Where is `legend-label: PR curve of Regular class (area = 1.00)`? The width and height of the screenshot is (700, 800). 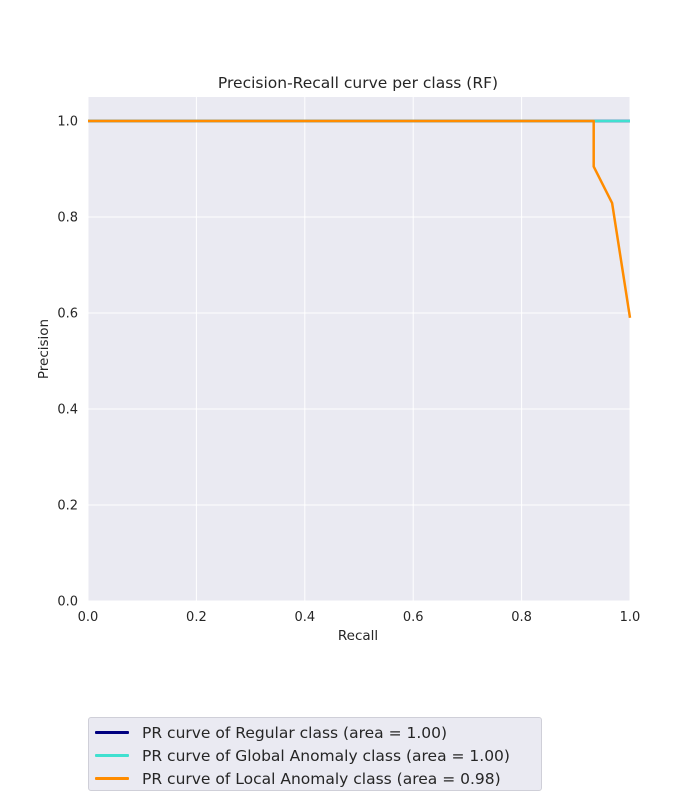 legend-label: PR curve of Regular class (area = 1.00) is located at coordinates (295, 732).